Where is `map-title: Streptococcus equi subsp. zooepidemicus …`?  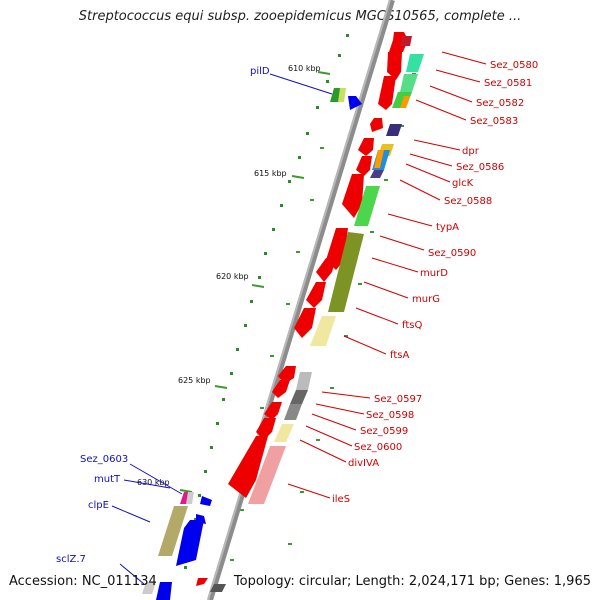
map-title: Streptococcus equi subsp. zooepidemicus … is located at coordinates (300, 16).